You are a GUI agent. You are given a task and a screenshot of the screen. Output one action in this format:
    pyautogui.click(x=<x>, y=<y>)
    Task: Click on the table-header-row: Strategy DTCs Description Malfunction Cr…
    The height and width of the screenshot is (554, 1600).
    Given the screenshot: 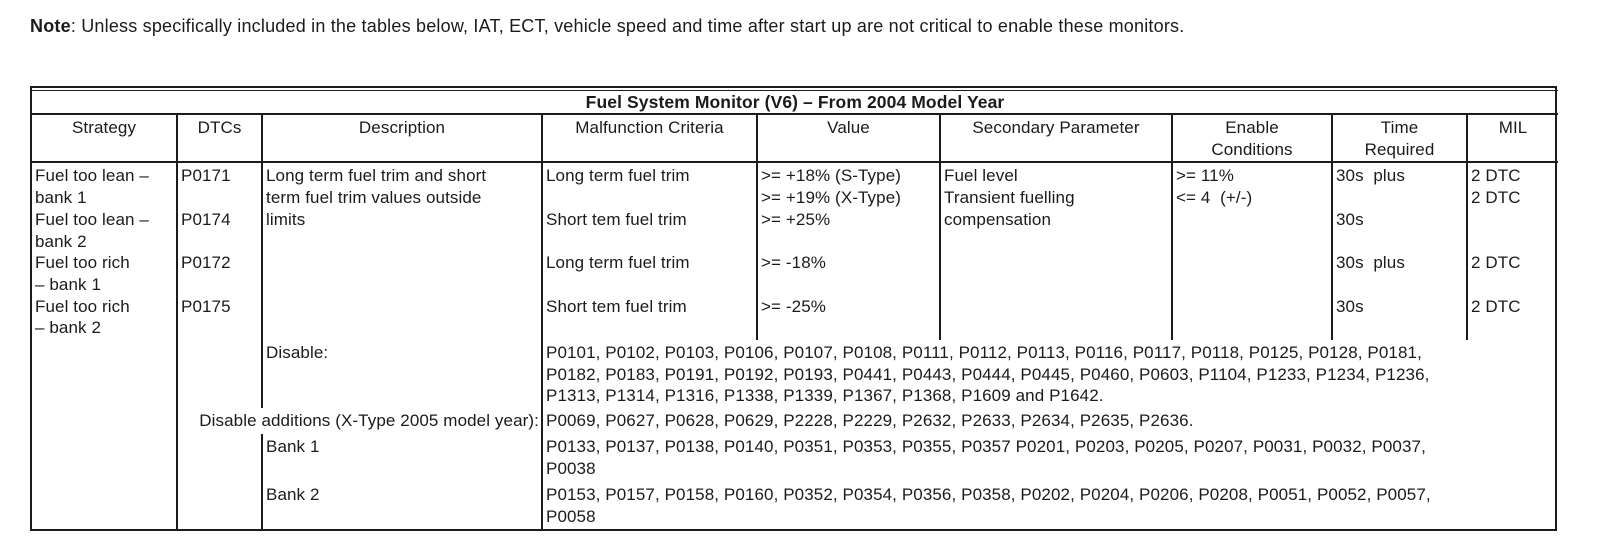 What is the action you would take?
    pyautogui.click(x=795, y=139)
    